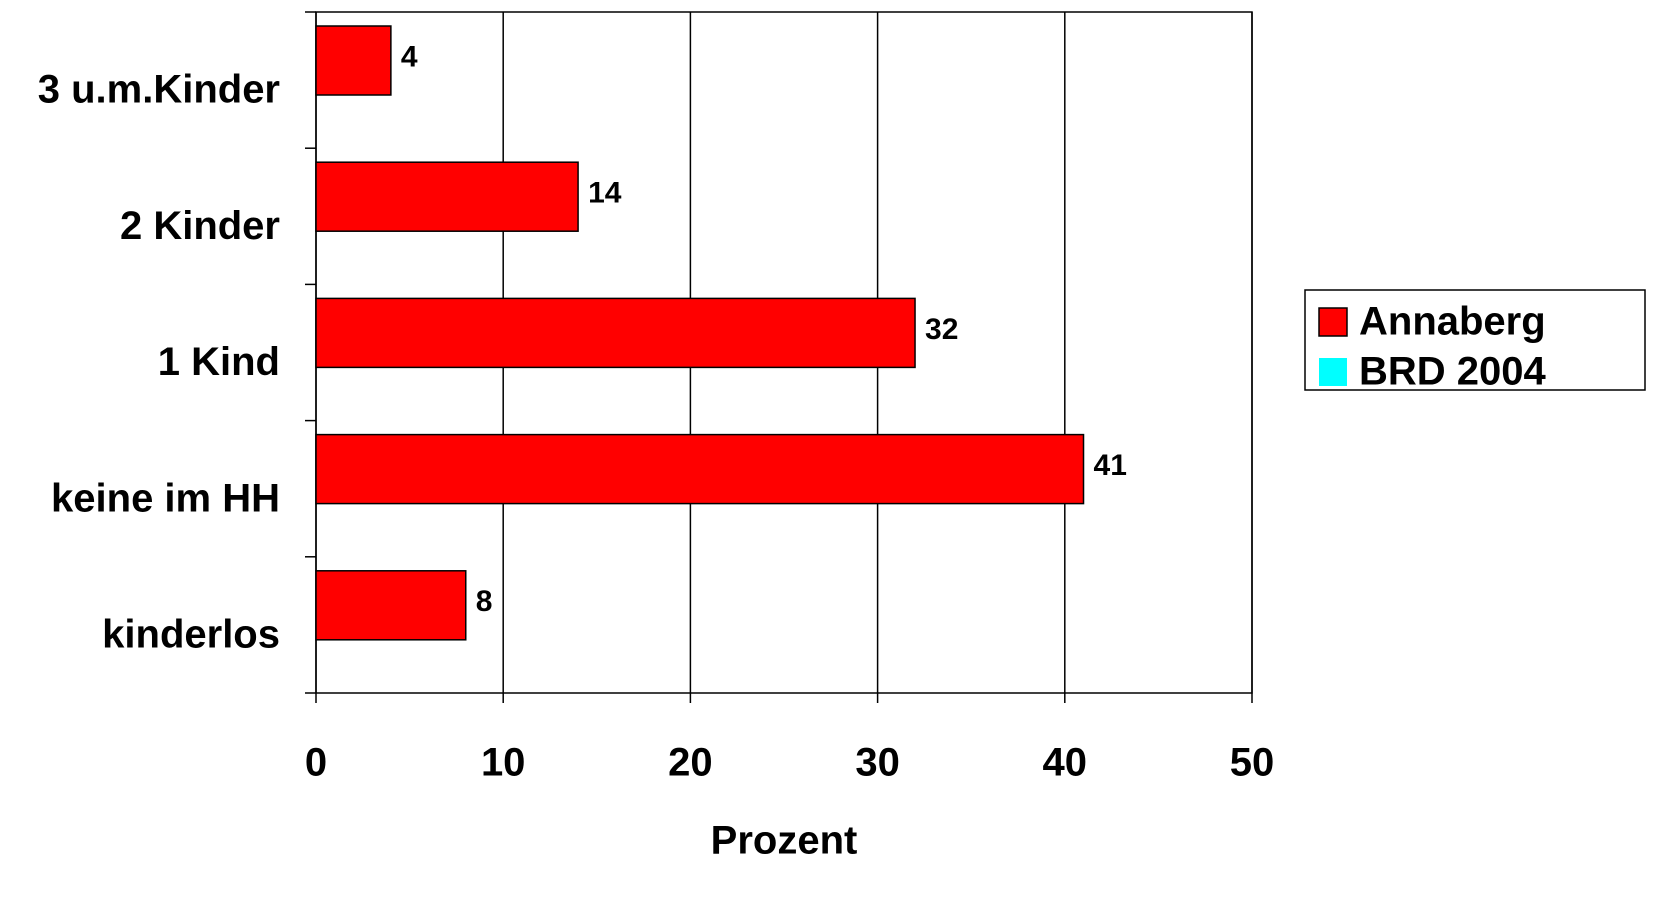  I want to click on value-label: 32, so click(941, 329).